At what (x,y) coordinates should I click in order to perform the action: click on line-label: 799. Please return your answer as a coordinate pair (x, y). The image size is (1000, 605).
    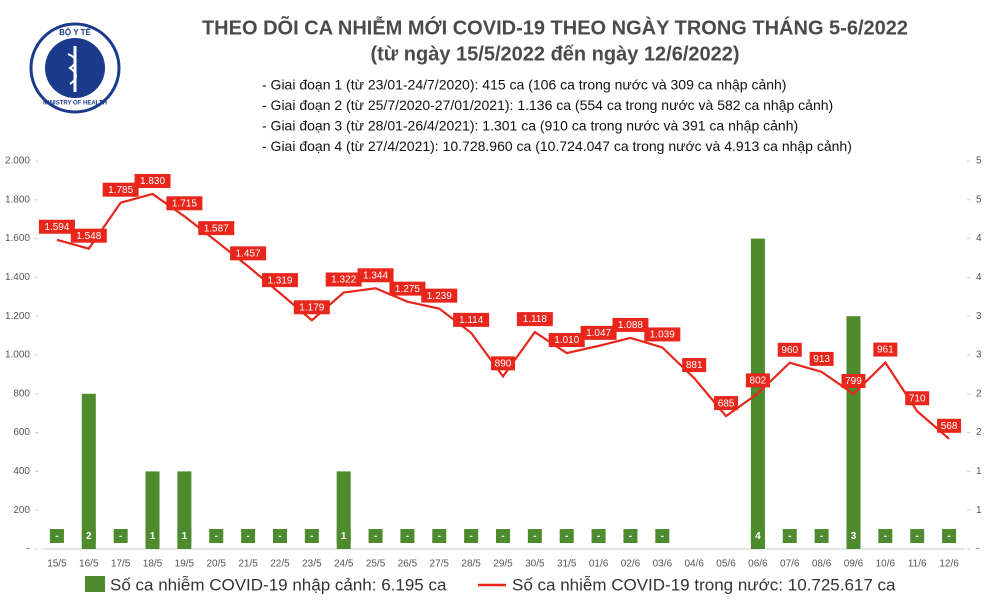
    Looking at the image, I should click on (853, 381).